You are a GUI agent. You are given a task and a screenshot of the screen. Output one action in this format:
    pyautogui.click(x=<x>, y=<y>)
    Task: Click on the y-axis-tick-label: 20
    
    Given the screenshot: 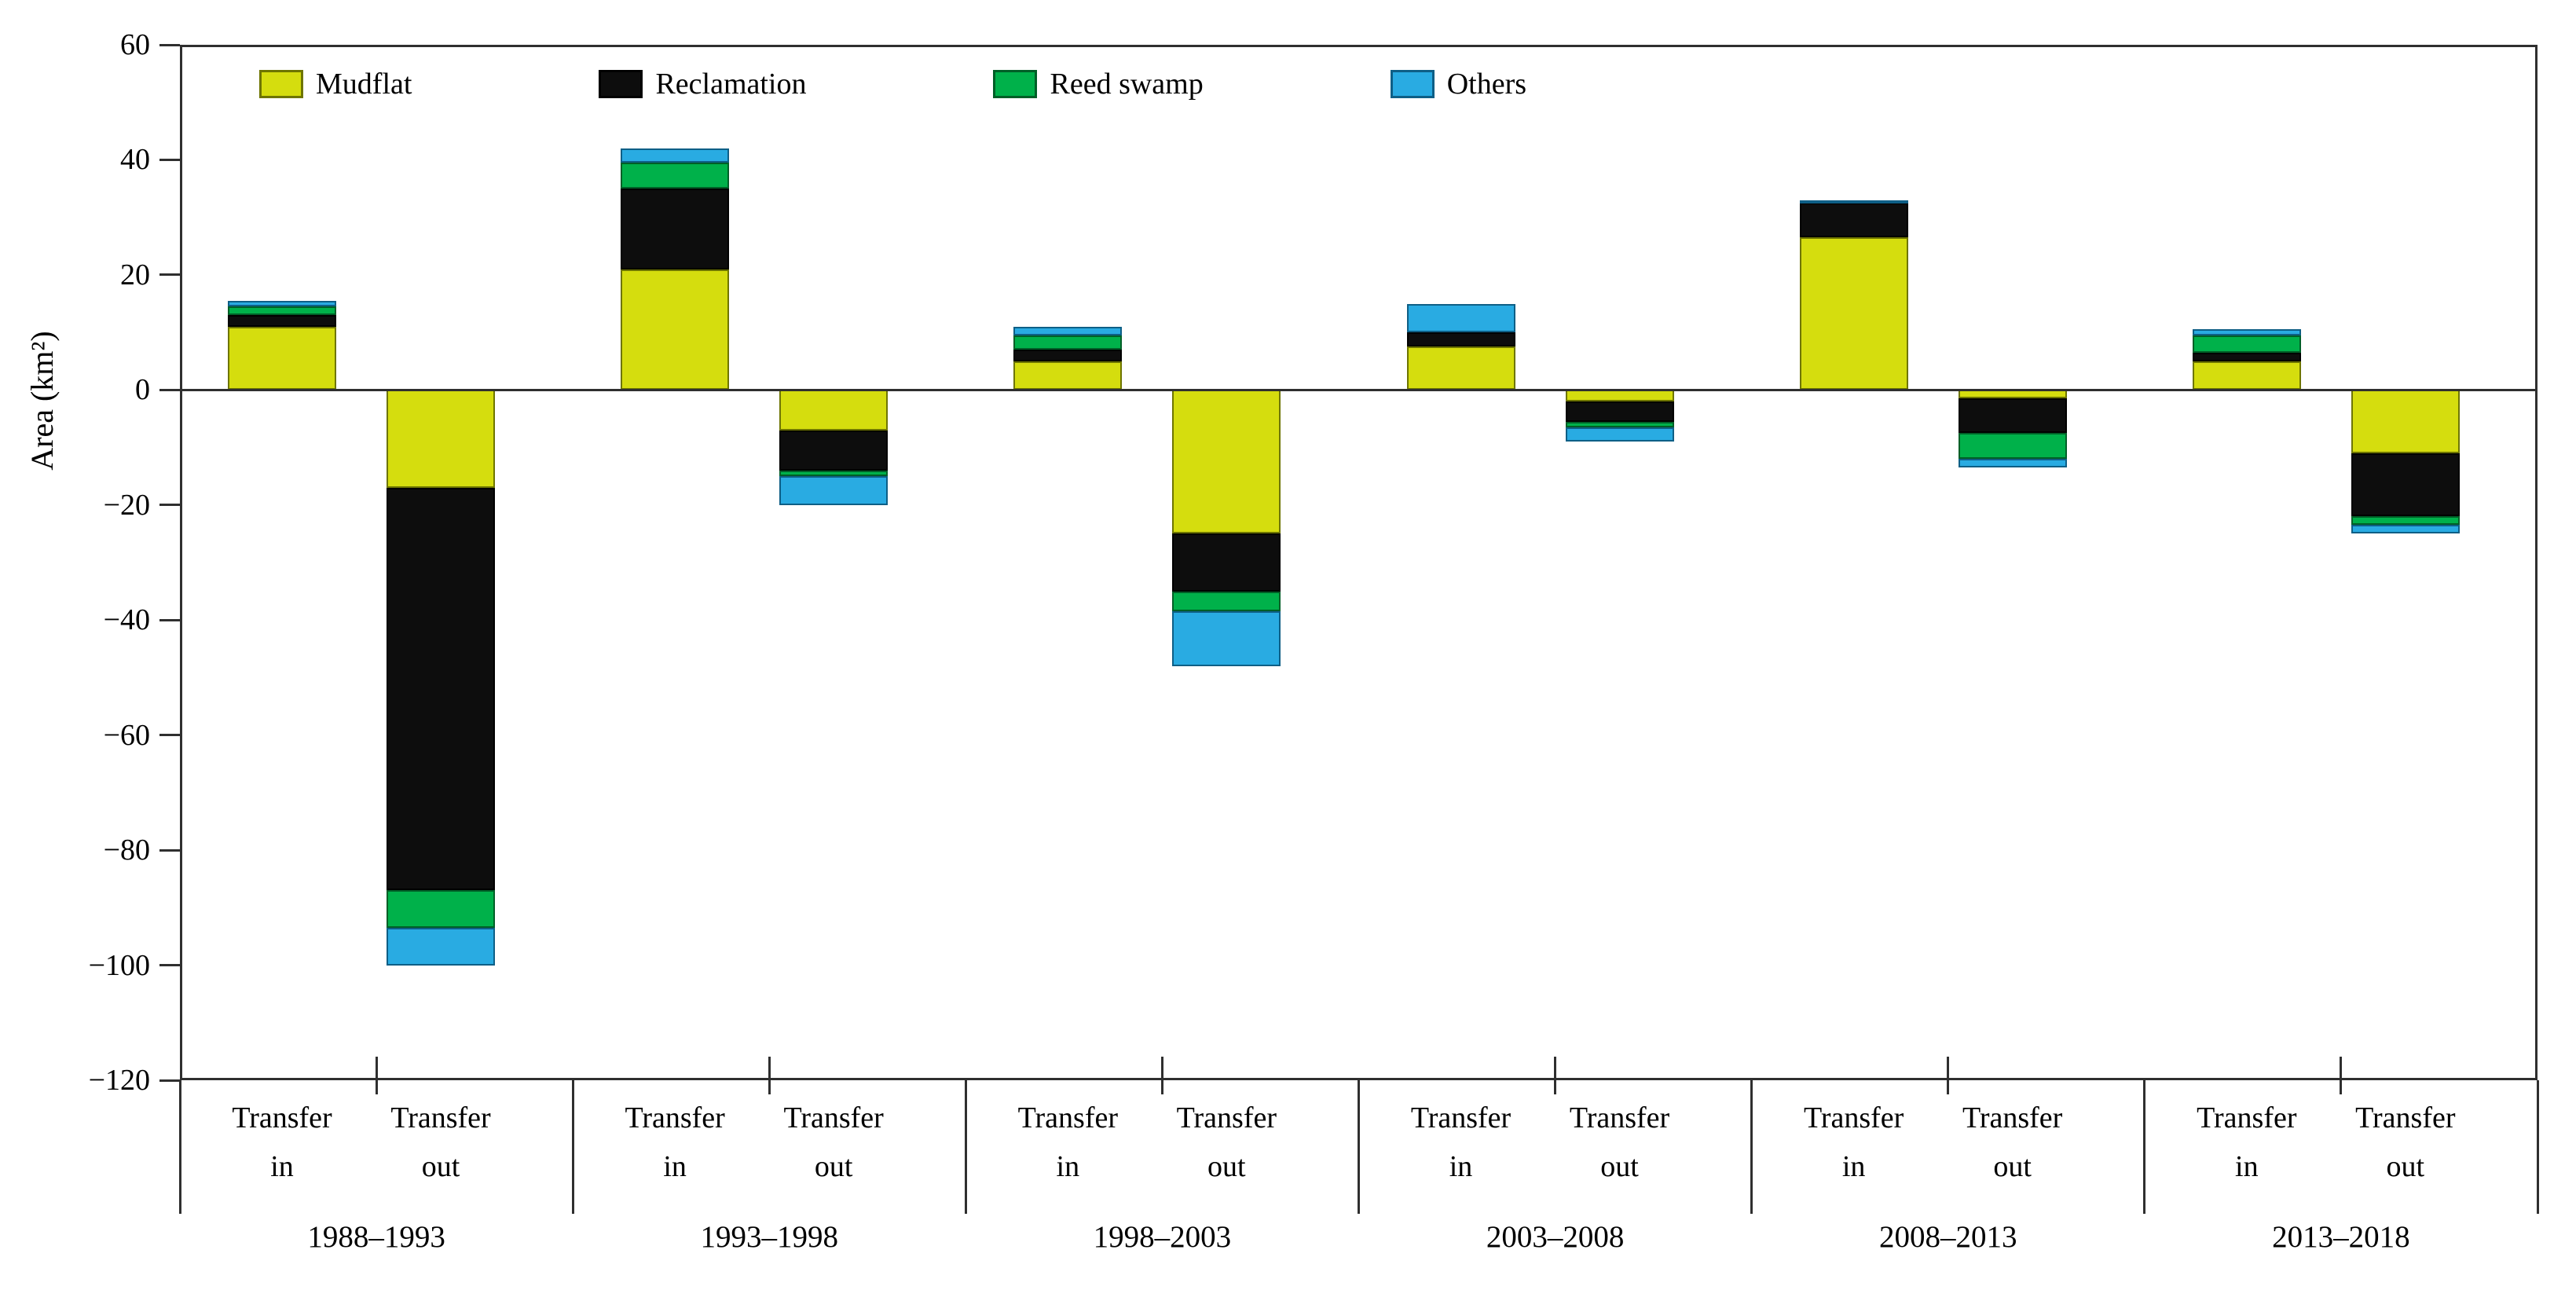 What is the action you would take?
    pyautogui.click(x=135, y=274)
    